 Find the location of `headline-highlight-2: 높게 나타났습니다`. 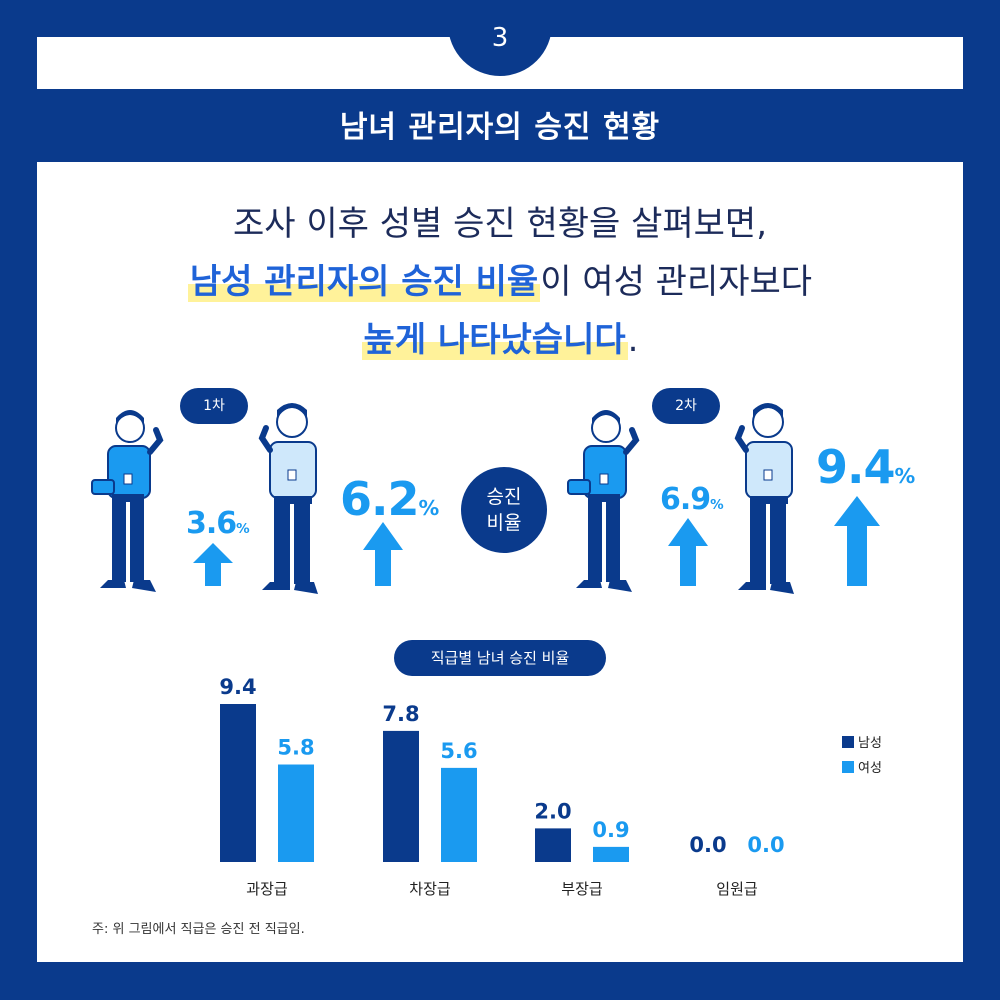

headline-highlight-2: 높게 나타났습니다 is located at coordinates (494, 340).